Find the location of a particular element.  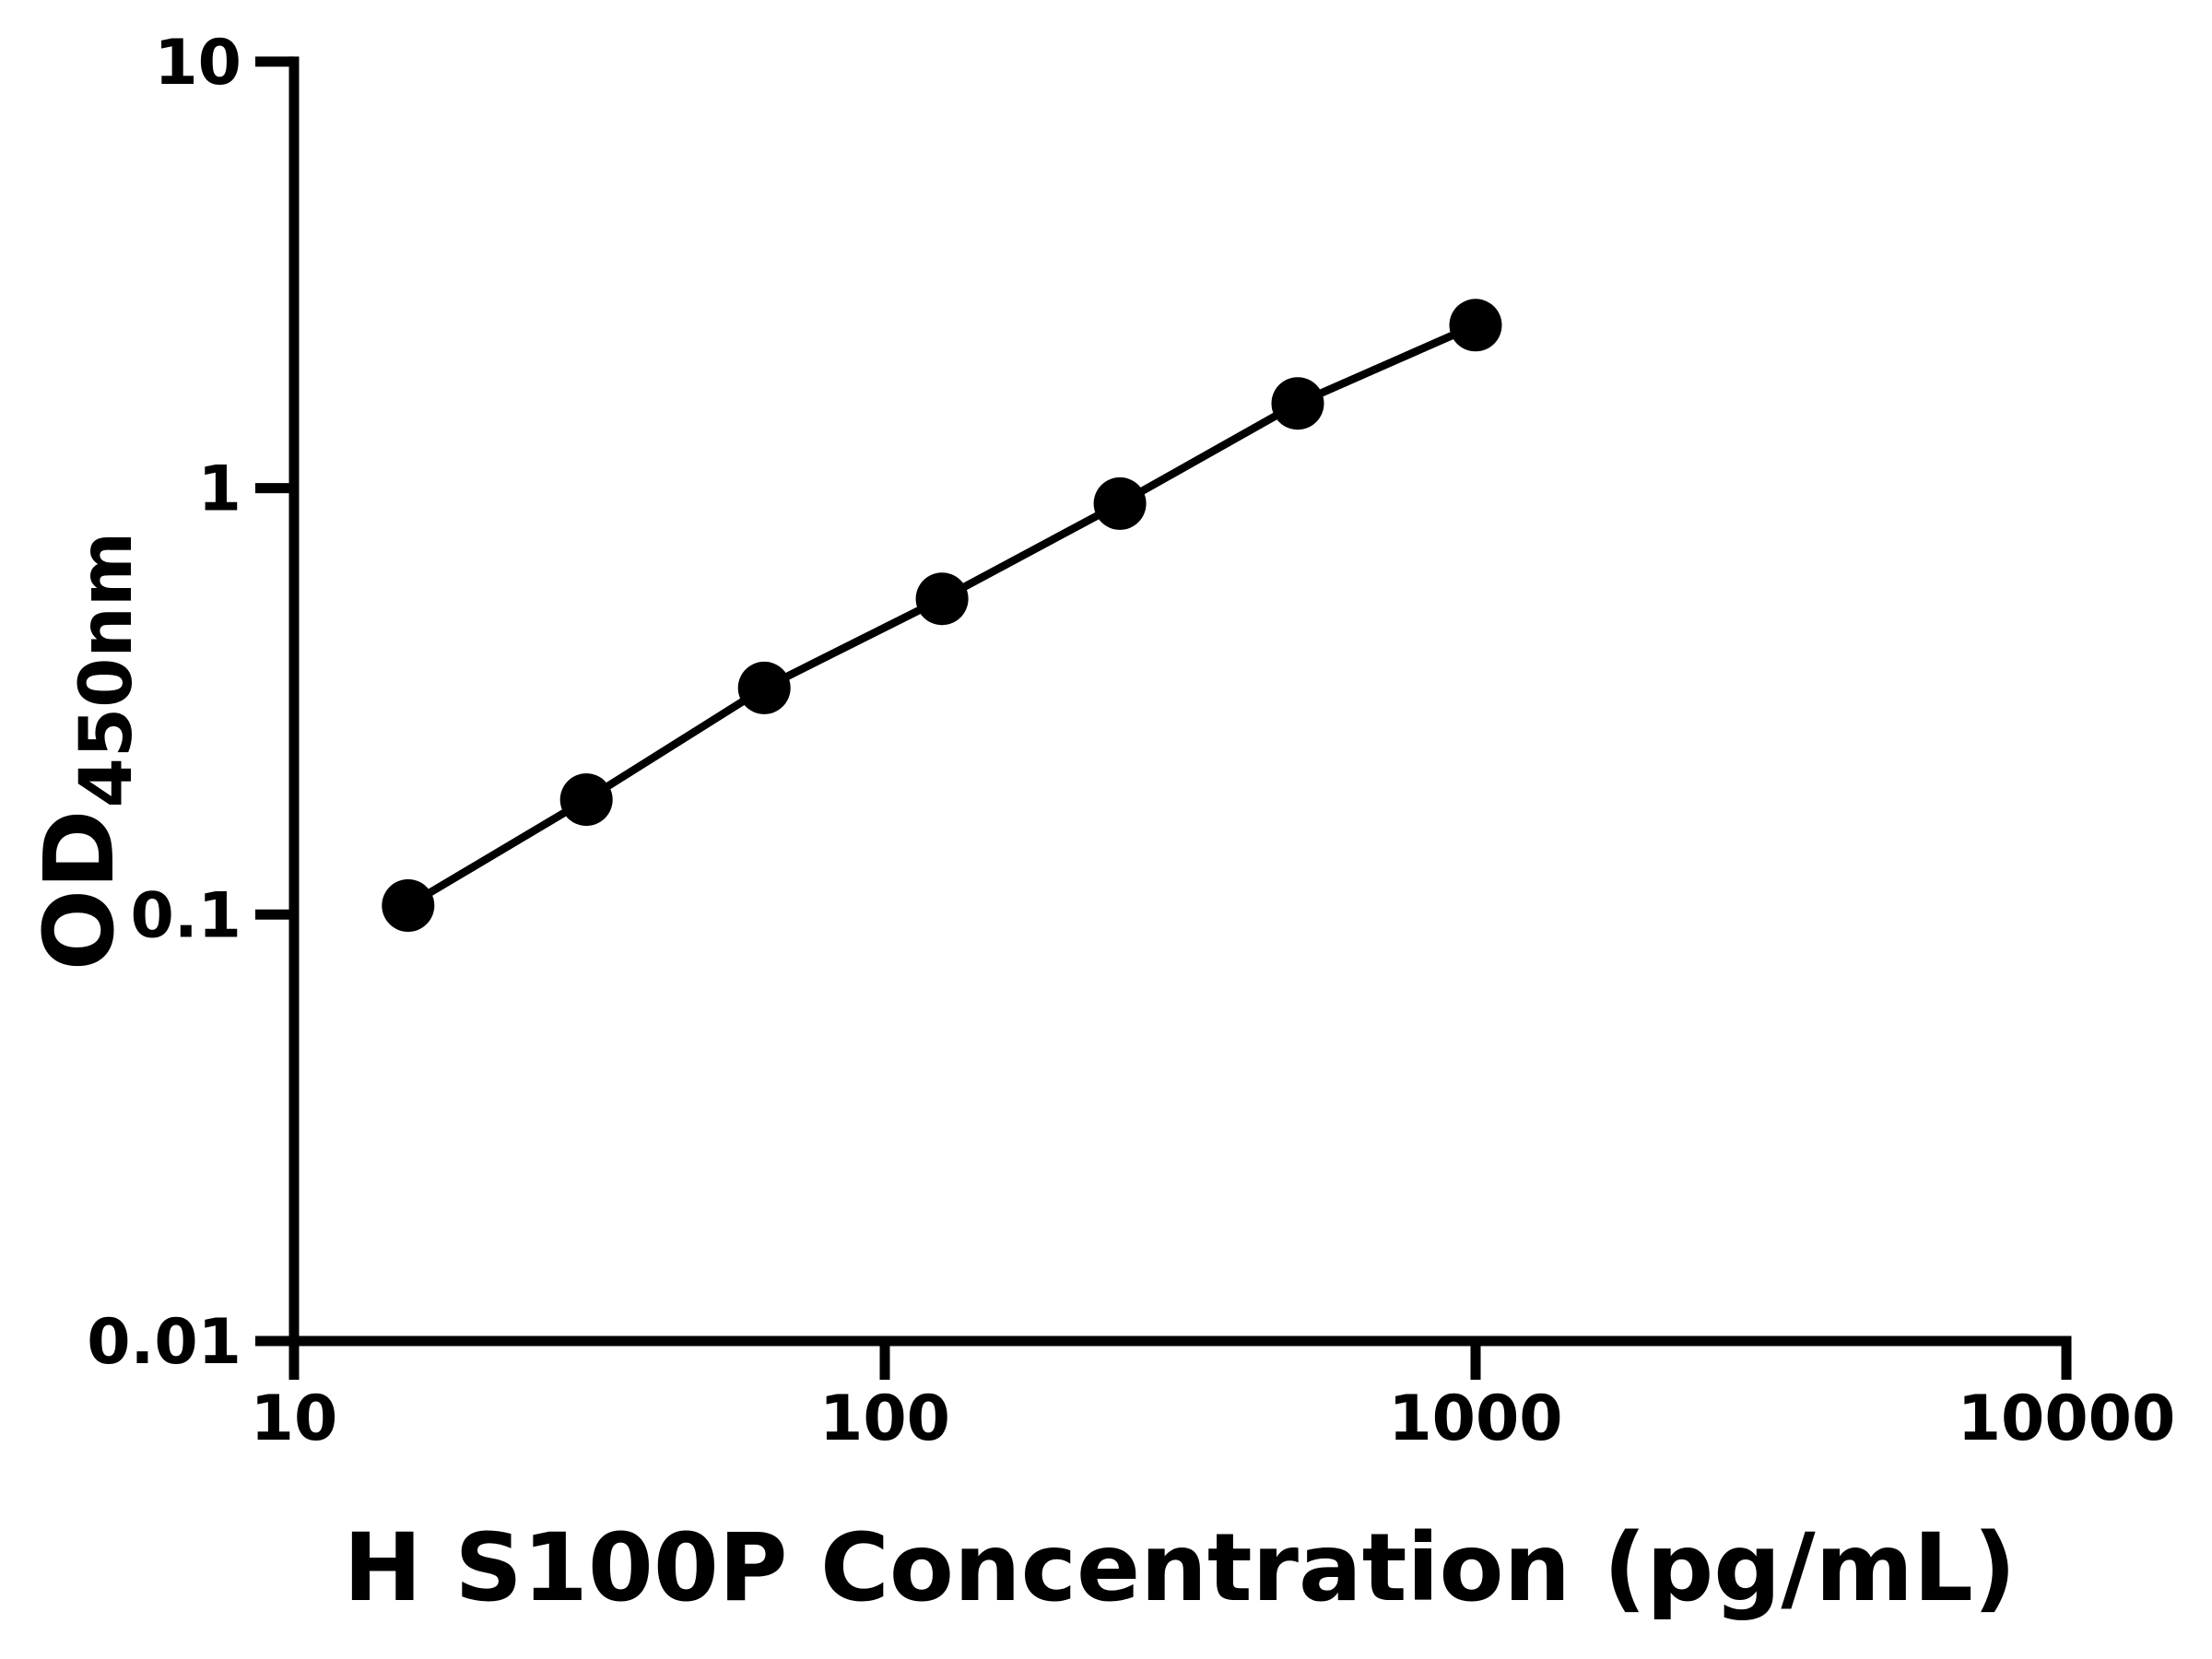

y-axis-title-subscript: 450nm is located at coordinates (106, 670).